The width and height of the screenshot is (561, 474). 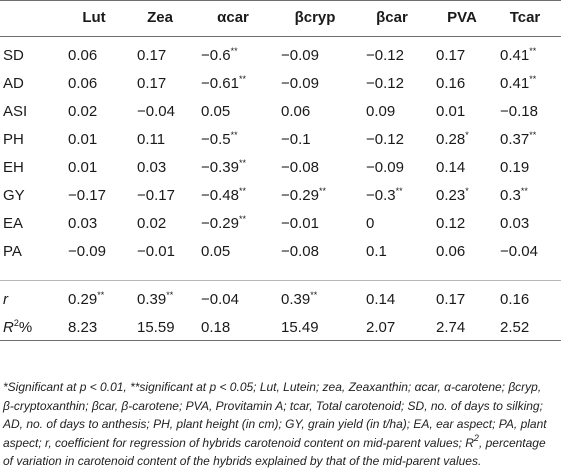 I want to click on bottom-rule, so click(x=280, y=340).